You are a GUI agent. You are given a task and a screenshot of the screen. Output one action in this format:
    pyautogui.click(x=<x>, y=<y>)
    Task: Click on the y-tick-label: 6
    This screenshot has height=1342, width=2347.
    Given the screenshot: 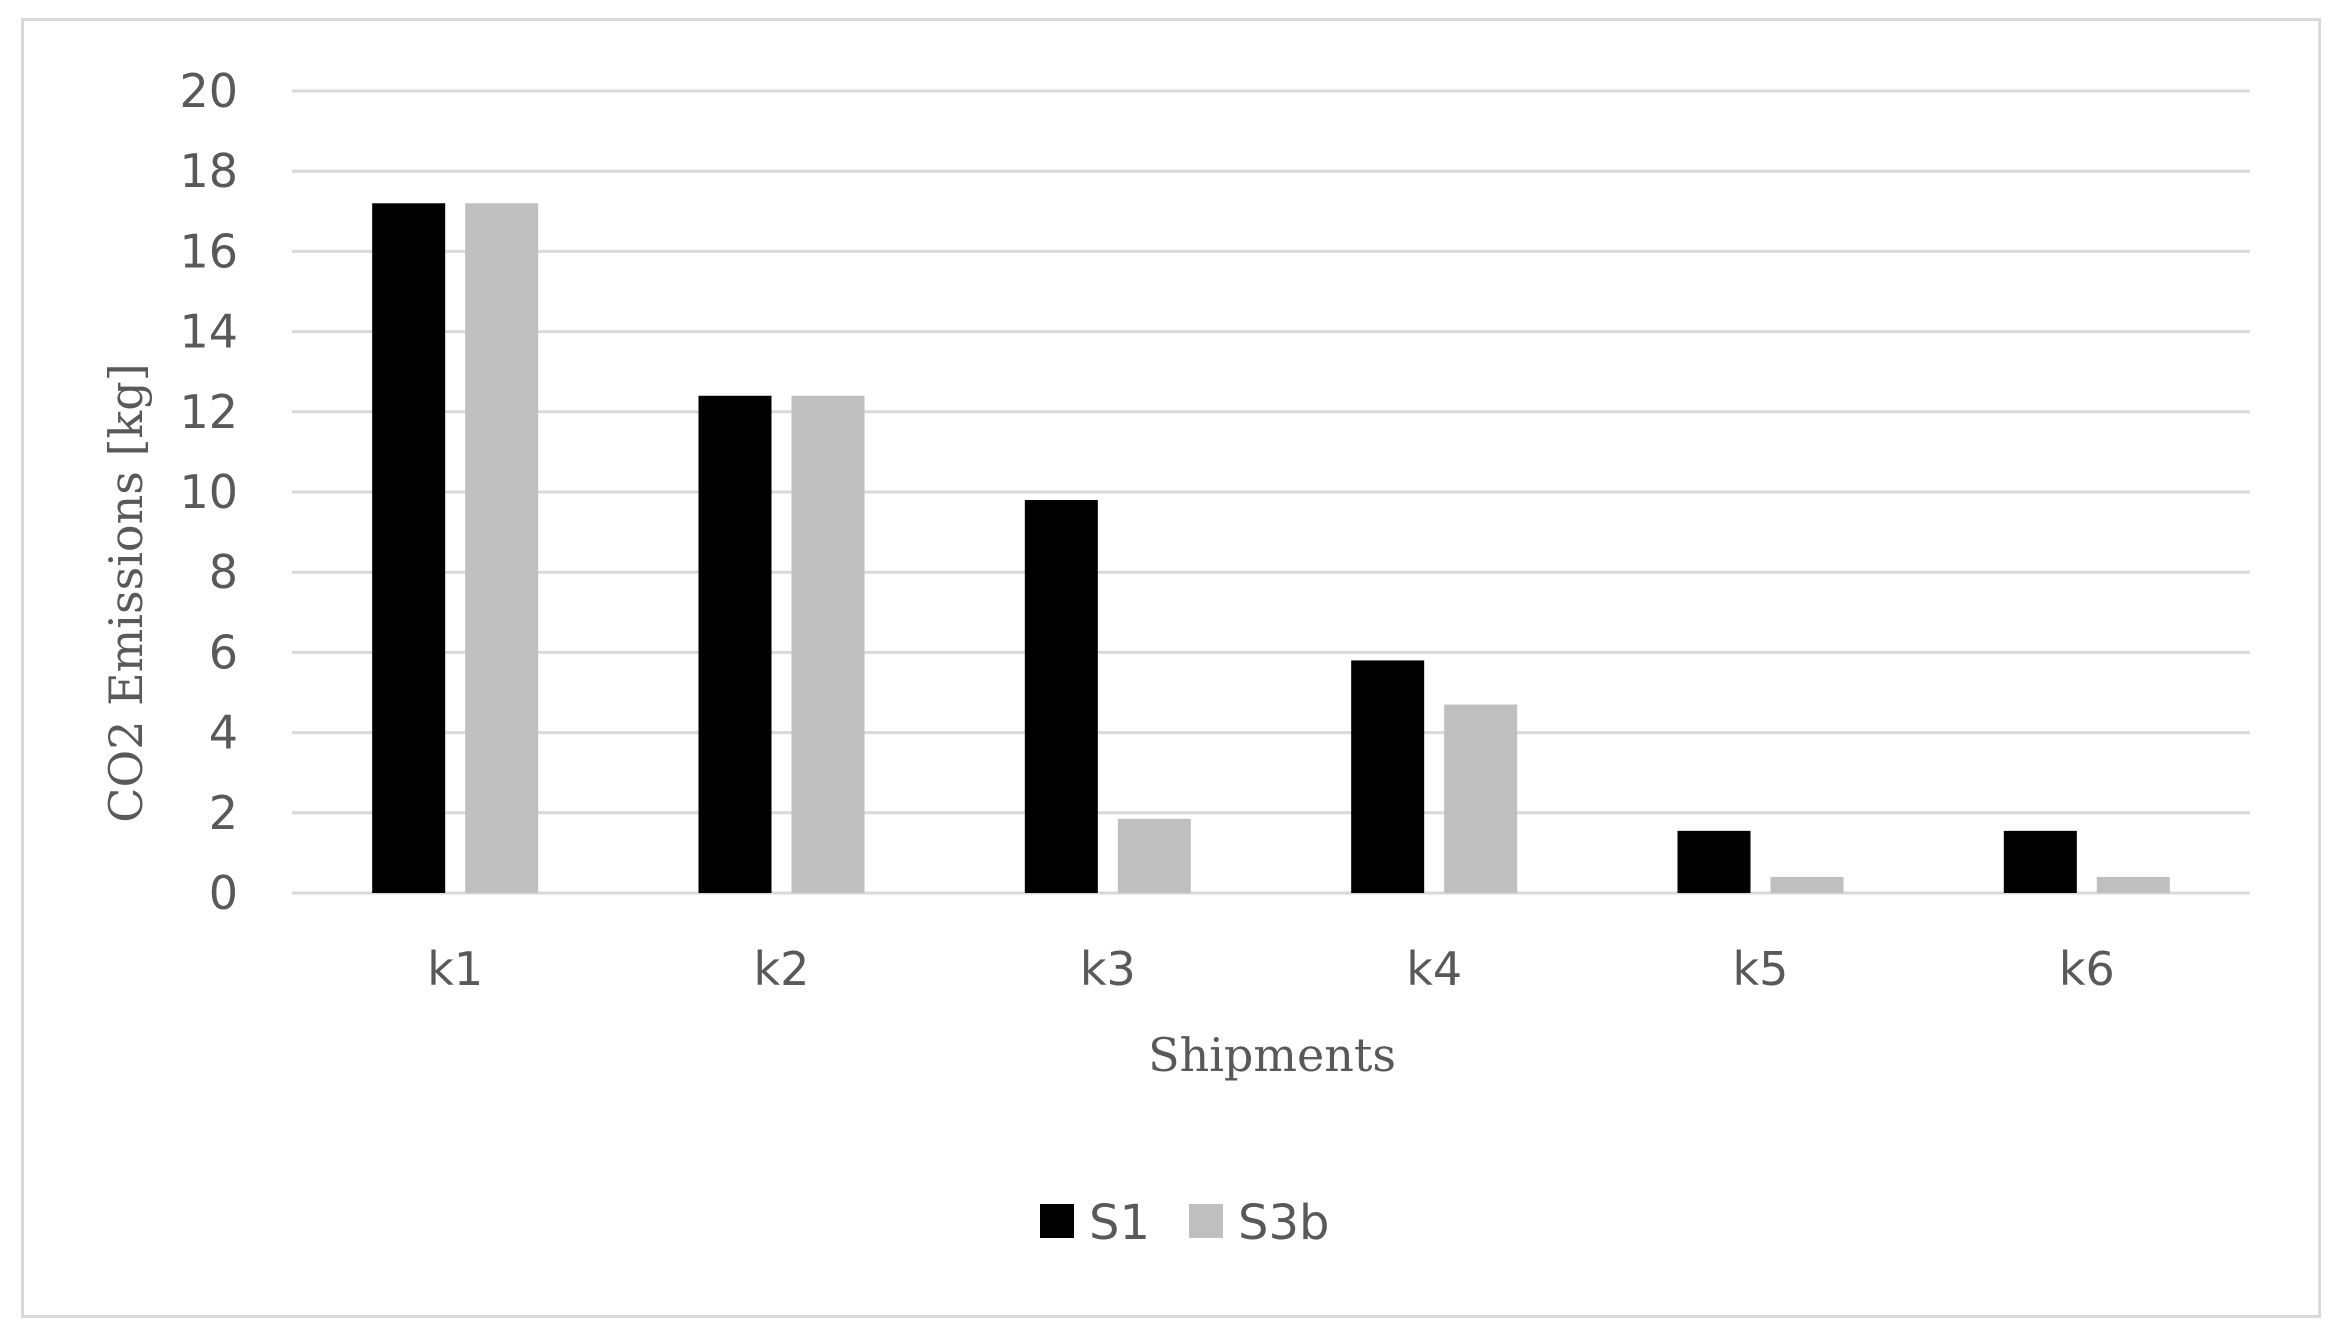 What is the action you would take?
    pyautogui.click(x=223, y=652)
    